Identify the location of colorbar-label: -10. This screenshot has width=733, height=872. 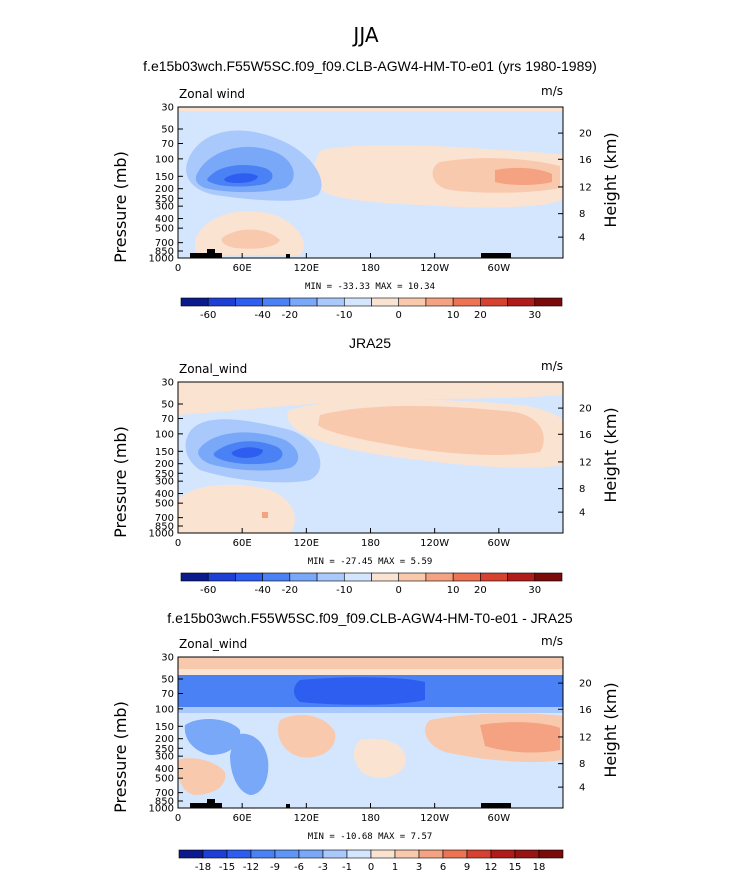
(344, 590).